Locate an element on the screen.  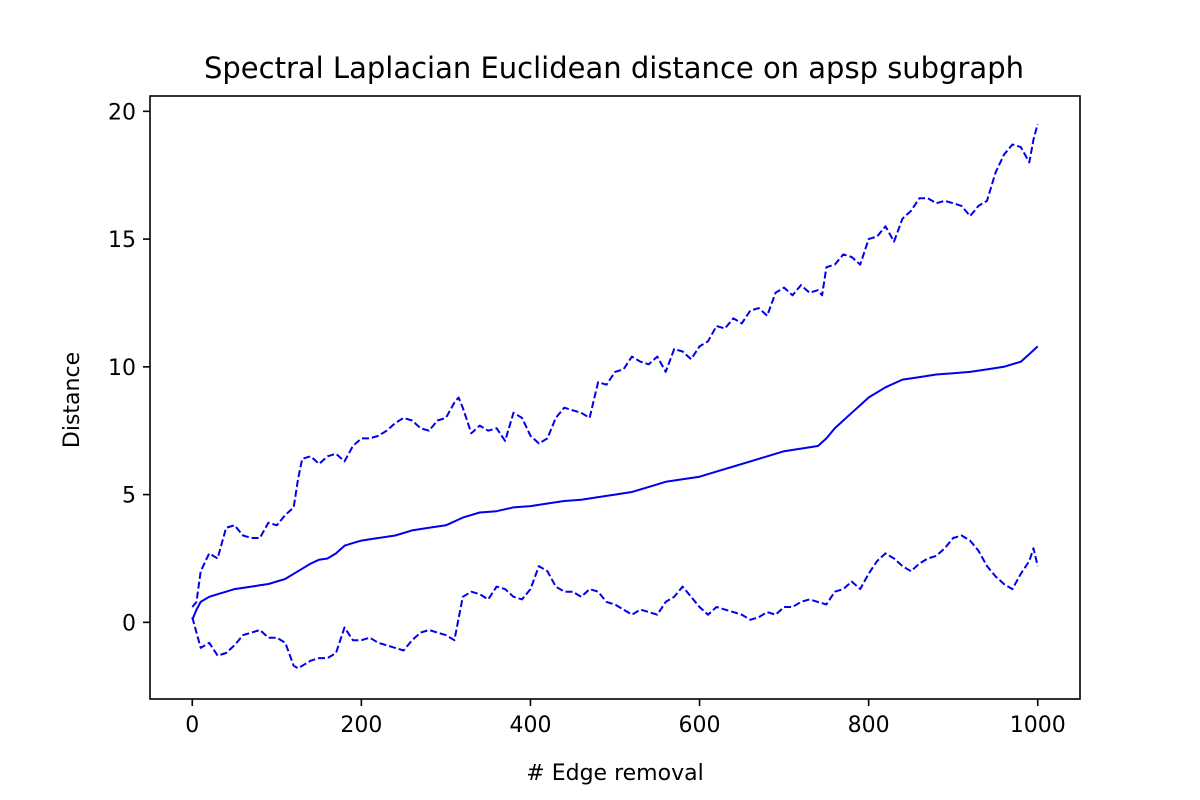
x-tick-label: 200 is located at coordinates (361, 725).